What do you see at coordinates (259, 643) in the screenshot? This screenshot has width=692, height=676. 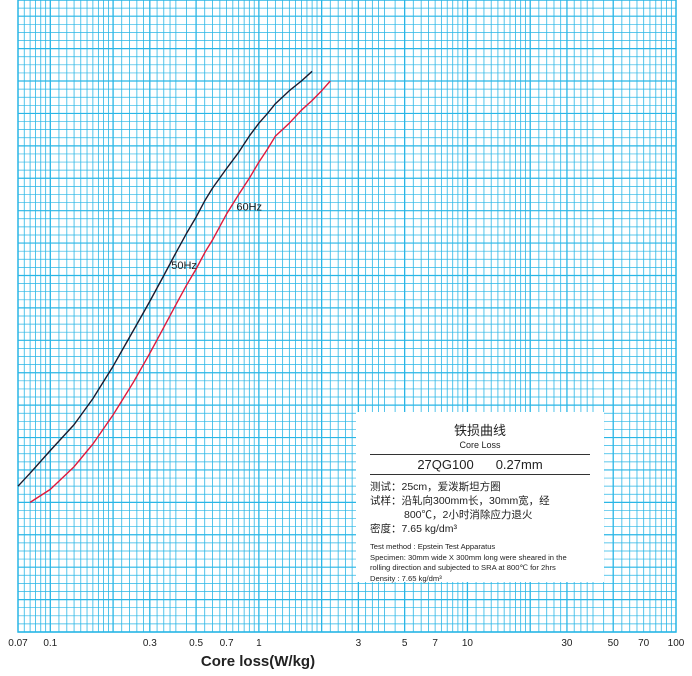 I see `x-tick-label: 1` at bounding box center [259, 643].